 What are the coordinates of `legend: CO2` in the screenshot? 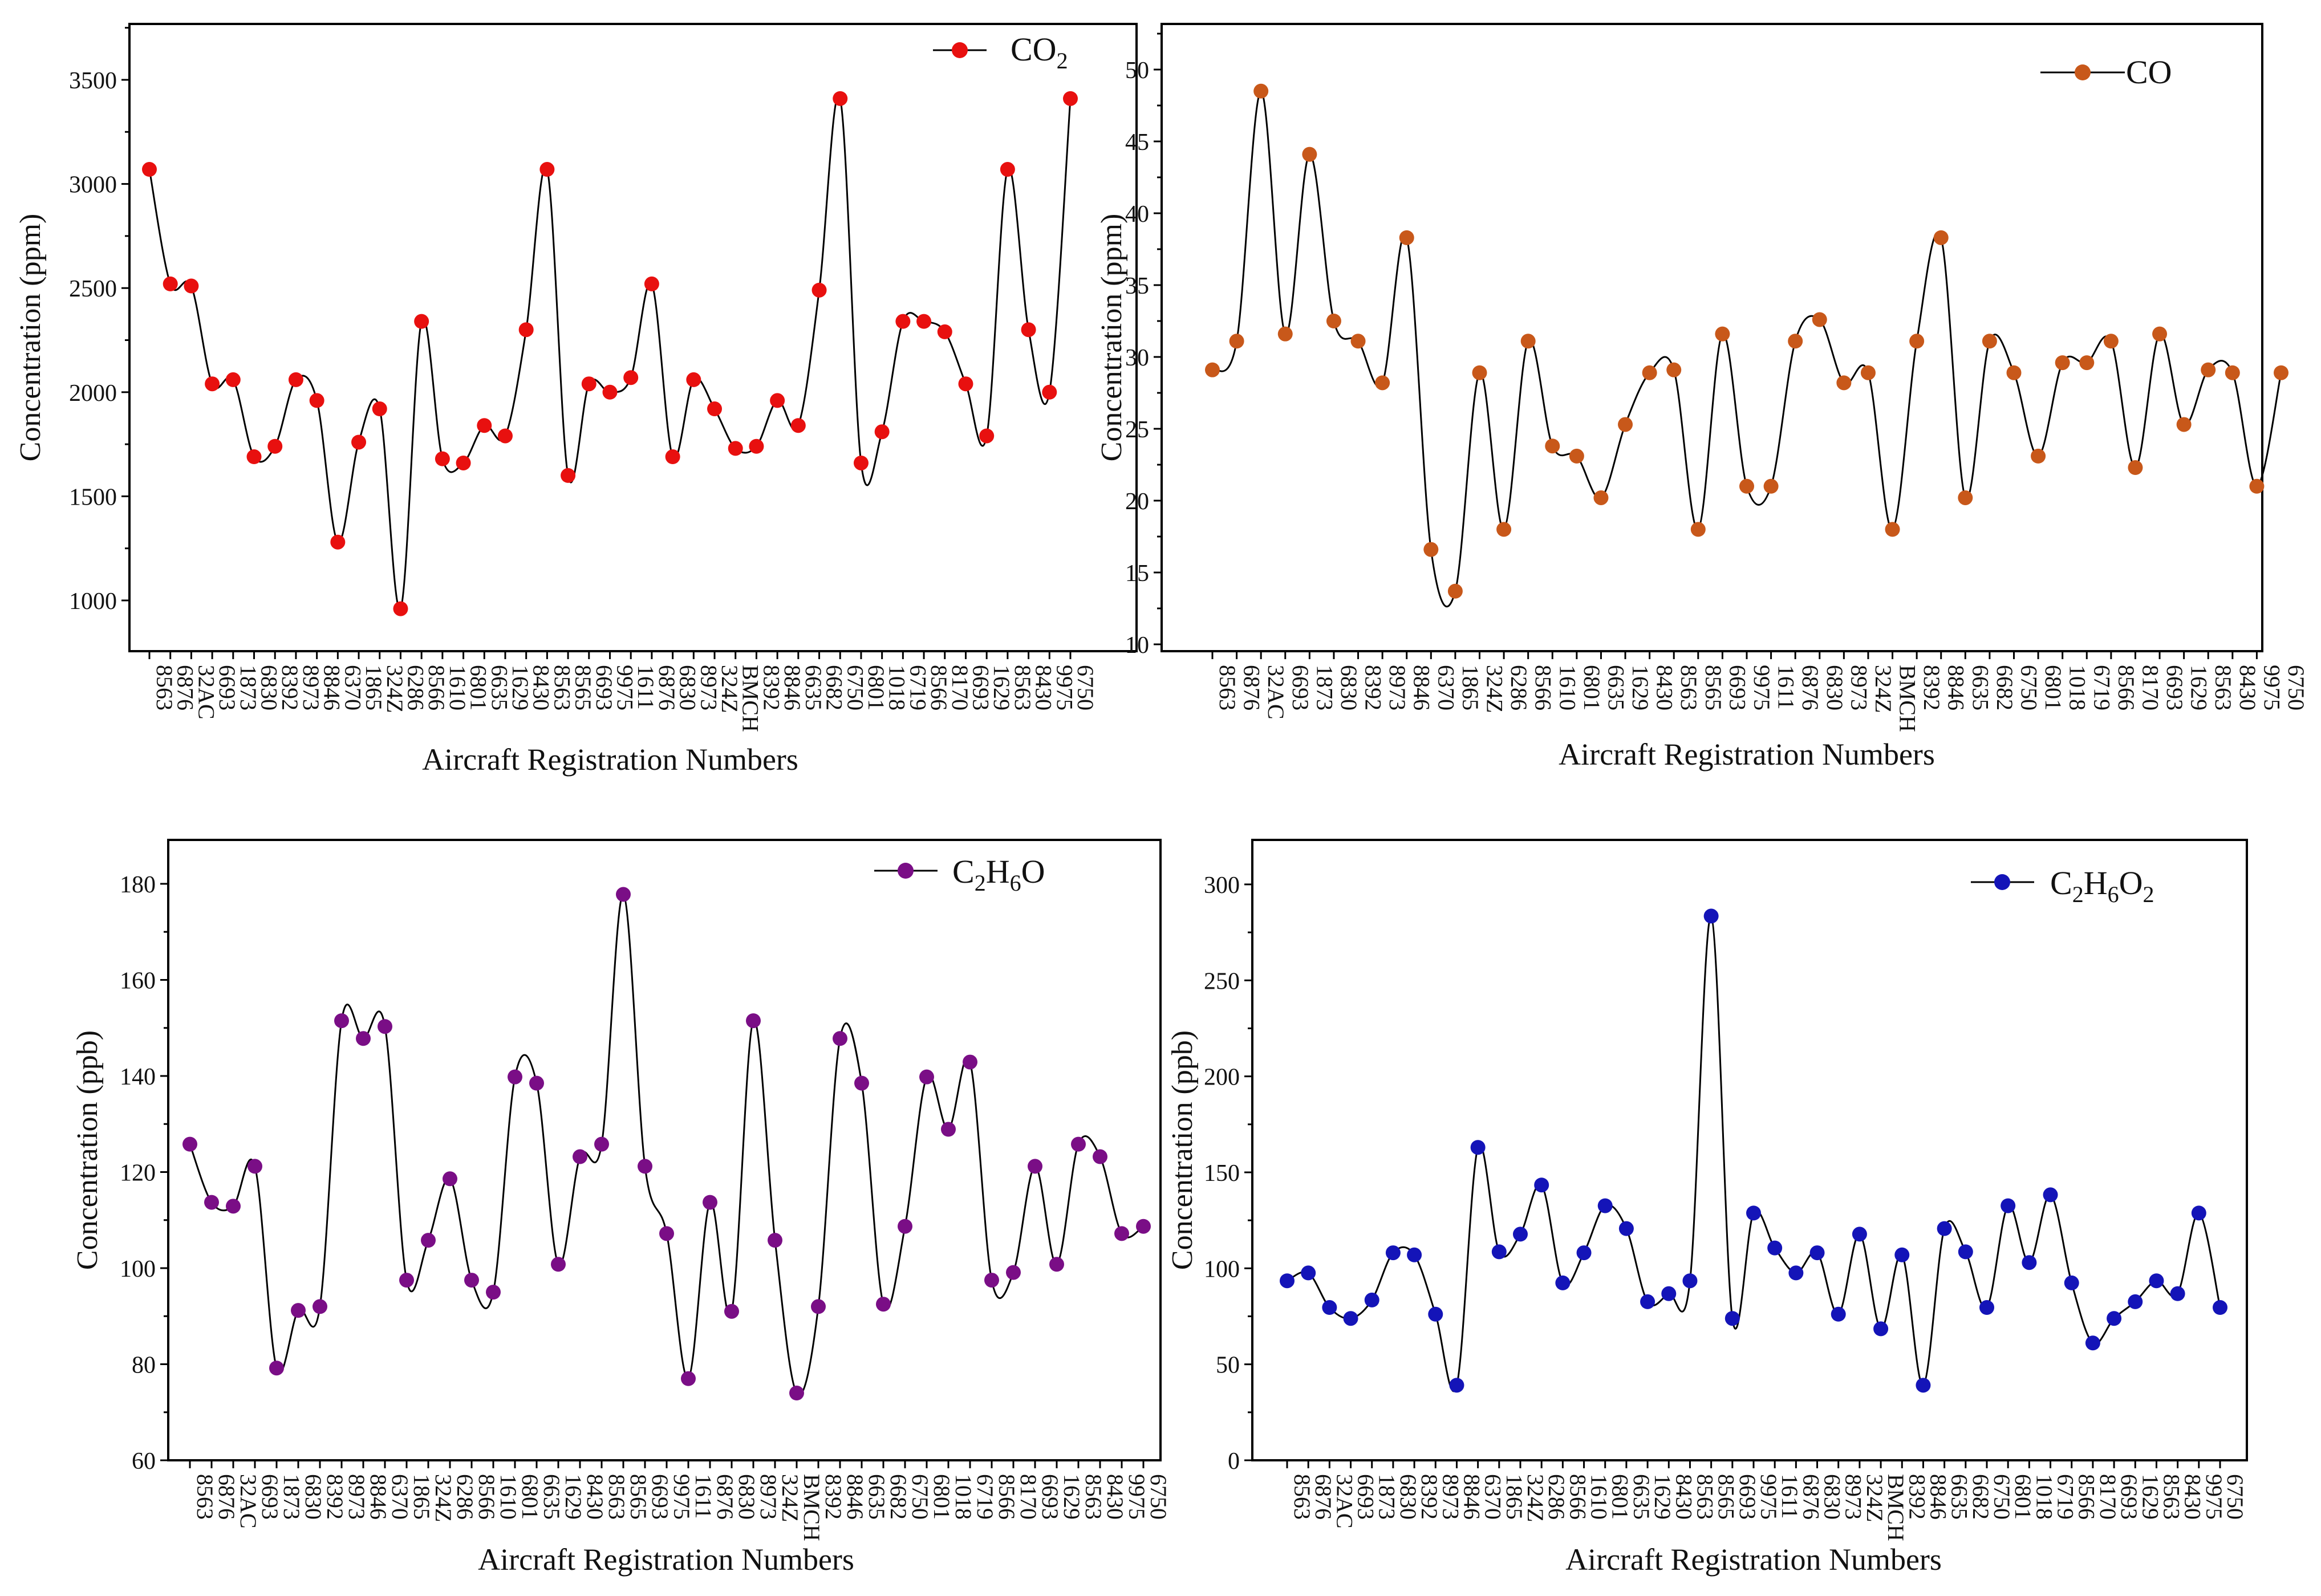 It's located at (1000, 52).